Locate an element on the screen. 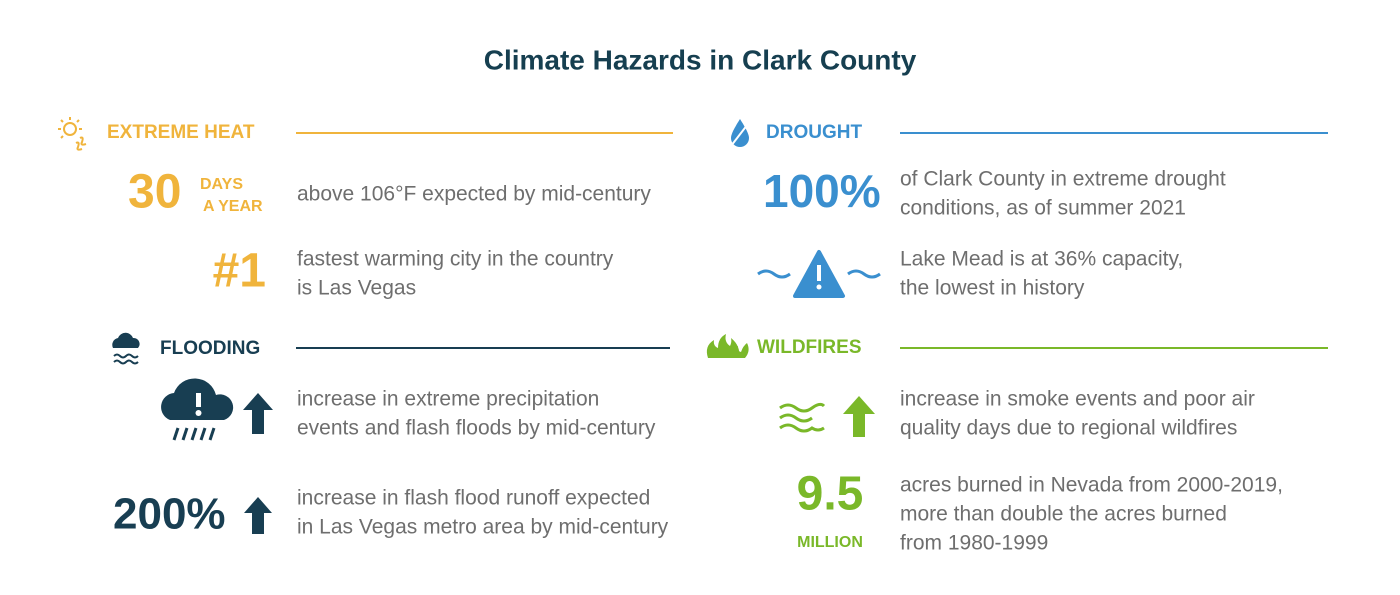 The height and width of the screenshot is (595, 1400). section-heading: WILDFIRES is located at coordinates (809, 347).